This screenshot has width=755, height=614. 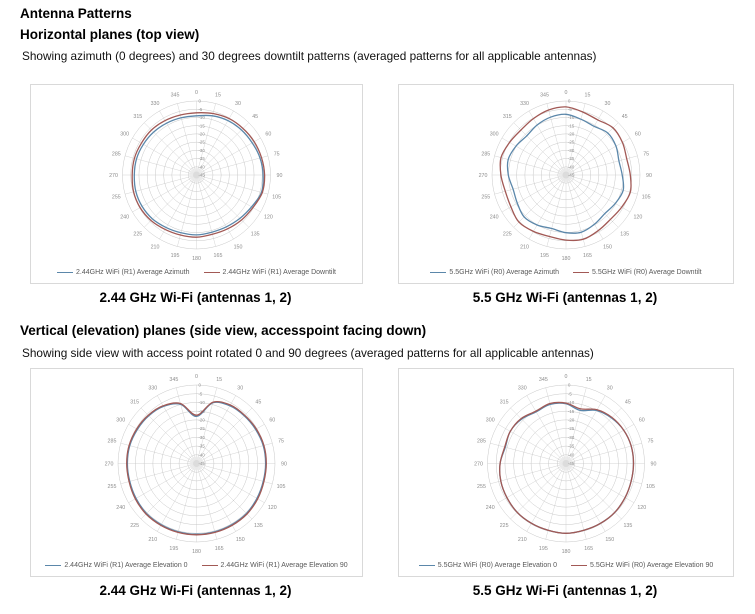 What do you see at coordinates (195, 297) in the screenshot?
I see `chart-caption-2g4-horizontal: 2.44 GHz Wi-Fi (antennas 1, 2)` at bounding box center [195, 297].